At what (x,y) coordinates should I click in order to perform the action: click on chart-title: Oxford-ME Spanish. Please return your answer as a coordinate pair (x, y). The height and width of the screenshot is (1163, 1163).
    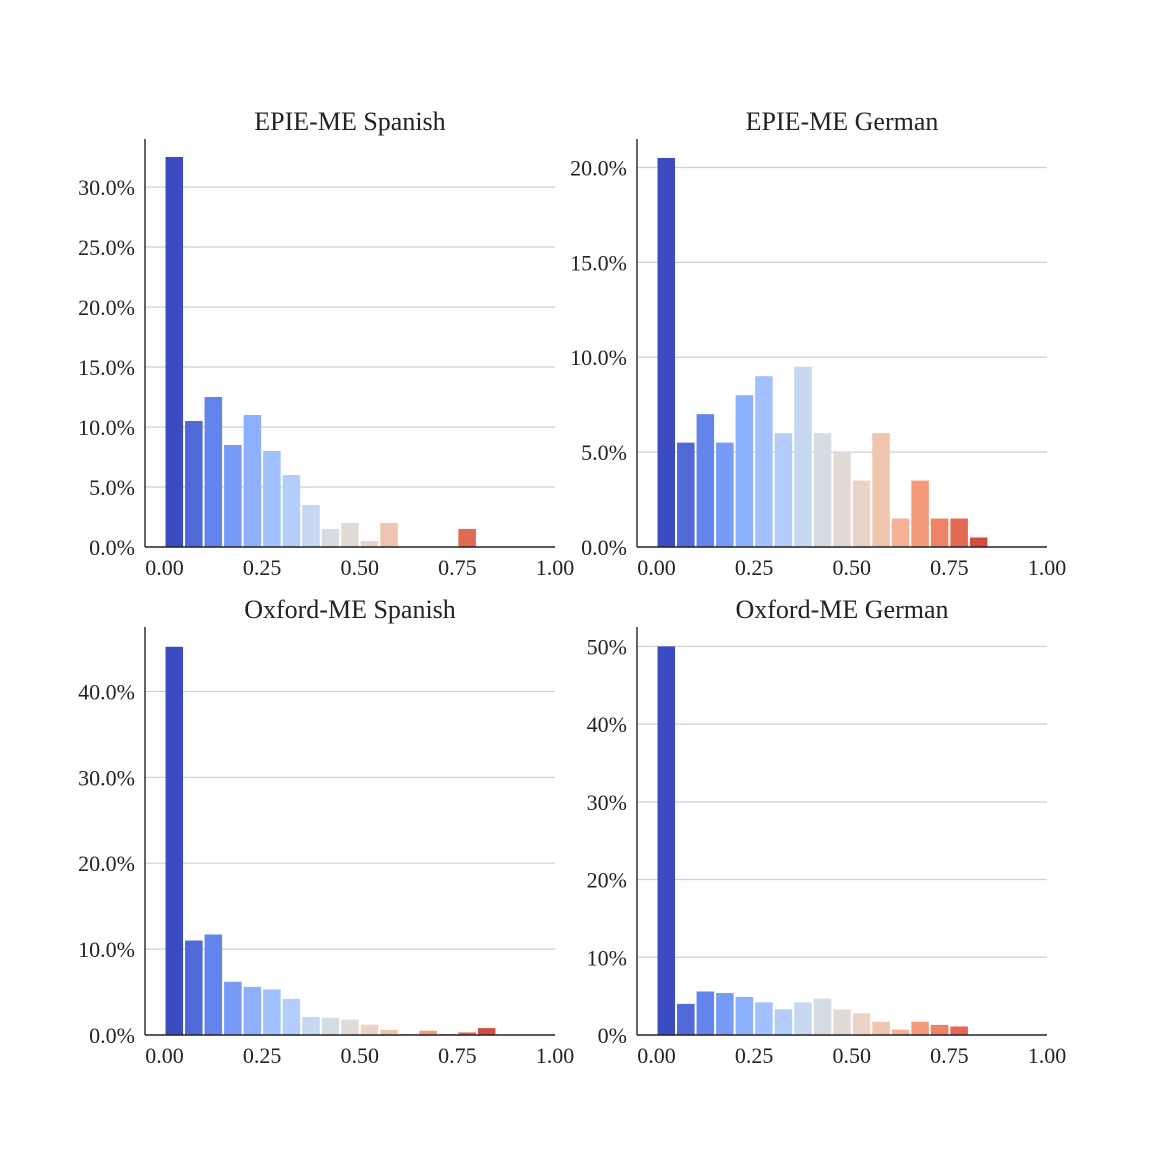
    Looking at the image, I should click on (350, 609).